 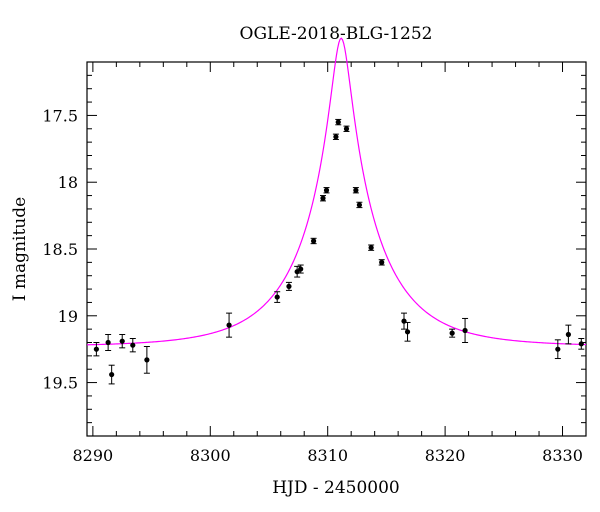 I want to click on chart-title: OGLE-2018-BLG-1252, so click(x=336, y=34).